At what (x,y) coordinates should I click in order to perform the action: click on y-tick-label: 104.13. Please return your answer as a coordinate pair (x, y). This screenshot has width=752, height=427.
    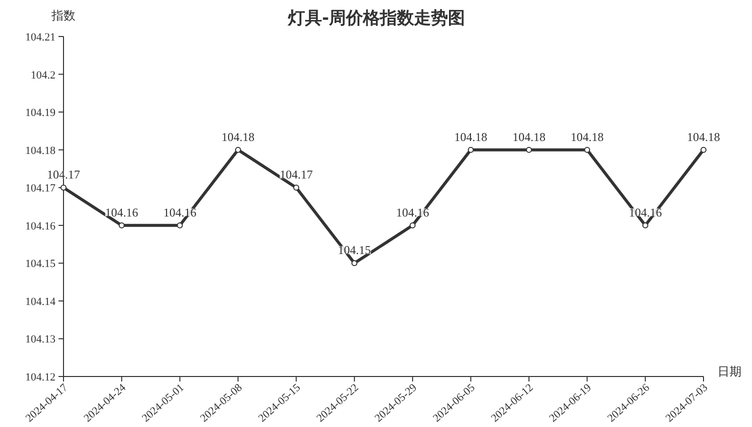
    Looking at the image, I should click on (40, 340).